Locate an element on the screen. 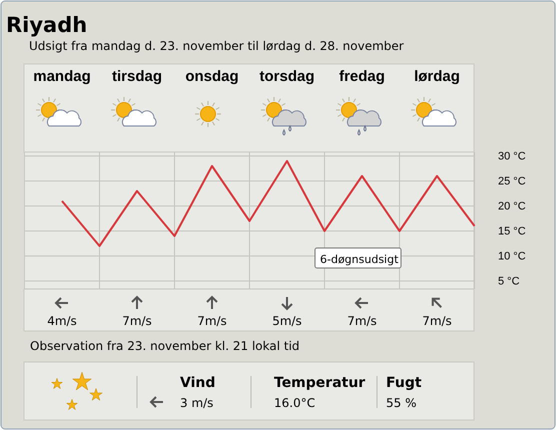  text: Observation fra 23. november kl. 21 lokal tid is located at coordinates (165, 346).